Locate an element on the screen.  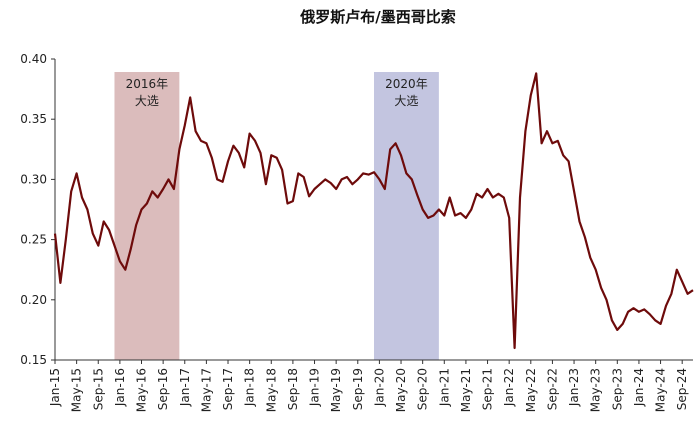
x-tick-label: Jan-19 is located at coordinates (315, 387).